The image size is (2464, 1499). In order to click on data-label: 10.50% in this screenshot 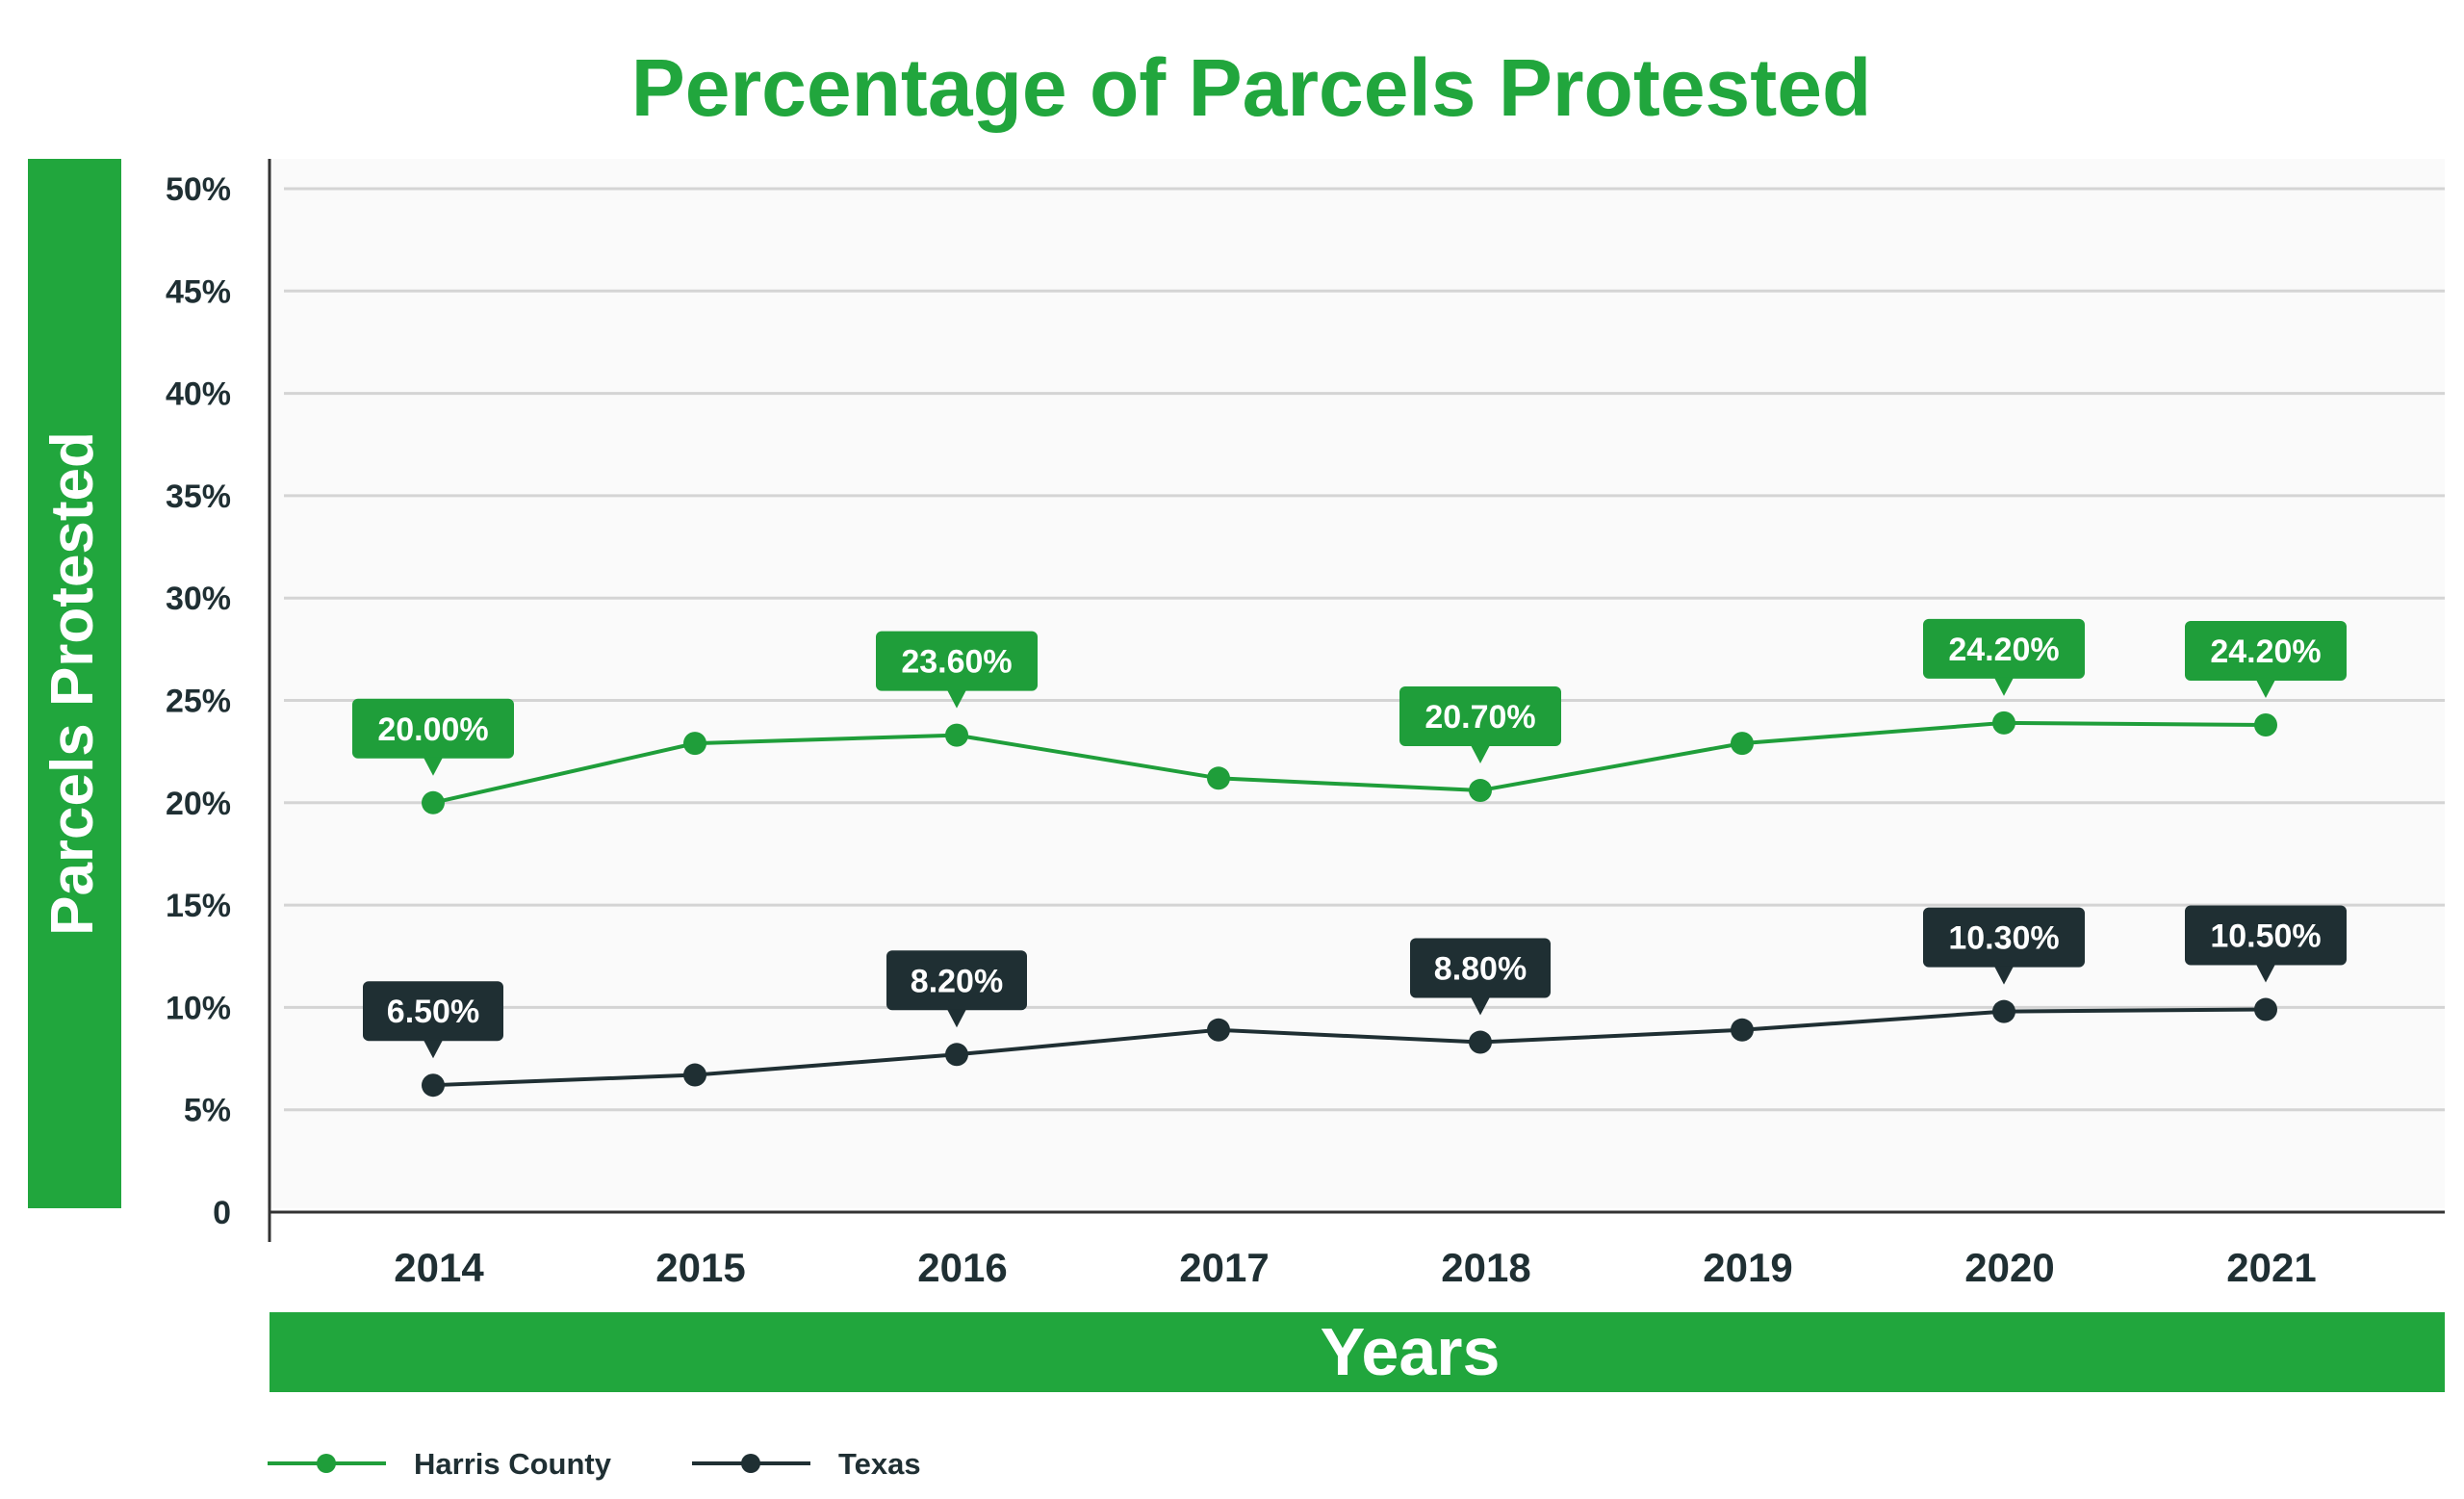, I will do `click(2265, 936)`.